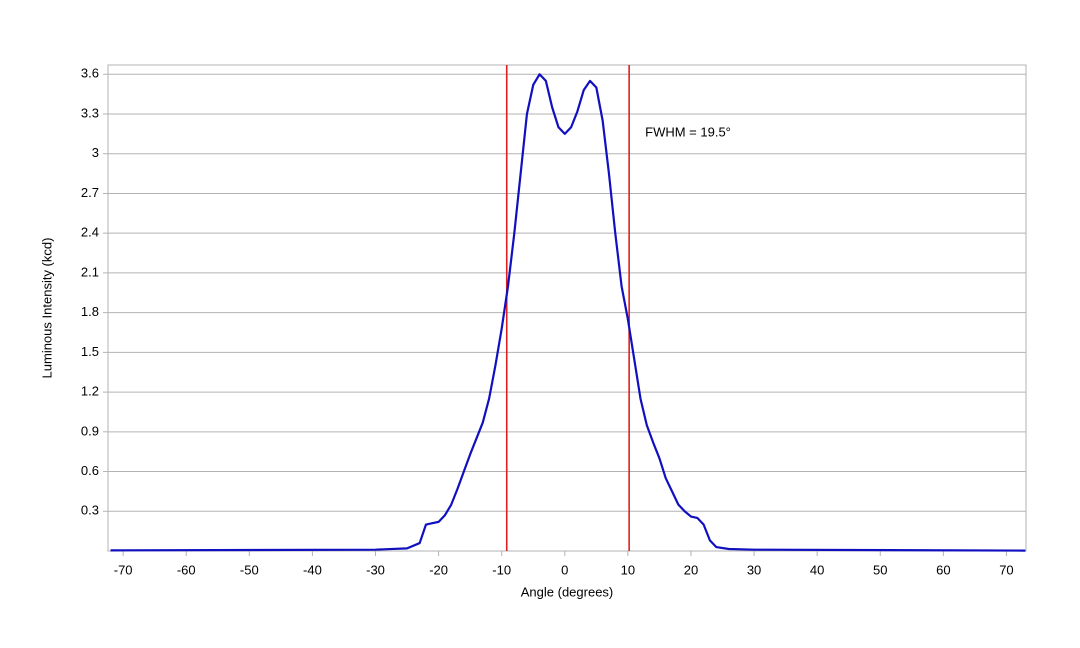 The width and height of the screenshot is (1080, 648). What do you see at coordinates (567, 591) in the screenshot?
I see `x-axis-label: Angle (degrees)` at bounding box center [567, 591].